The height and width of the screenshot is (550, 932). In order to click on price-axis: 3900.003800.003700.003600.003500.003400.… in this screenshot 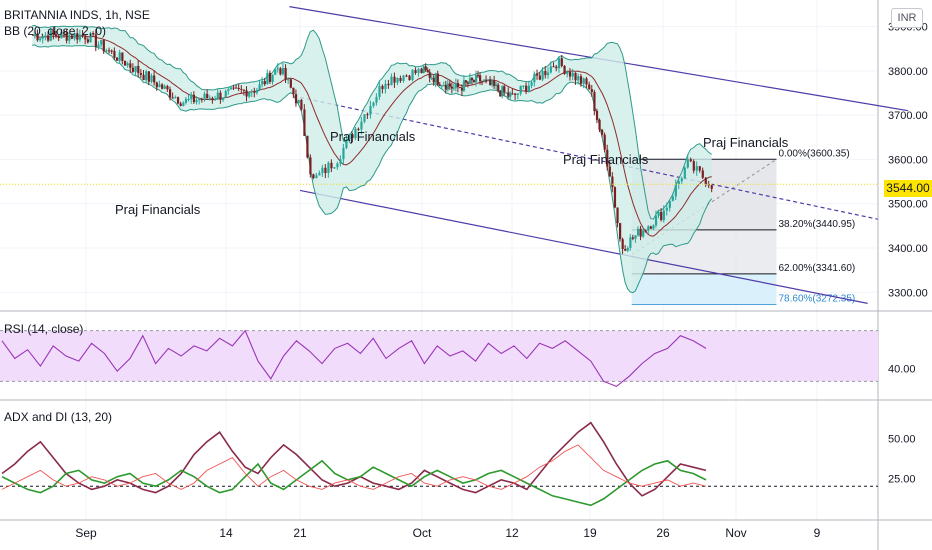, I will do `click(908, 161)`.